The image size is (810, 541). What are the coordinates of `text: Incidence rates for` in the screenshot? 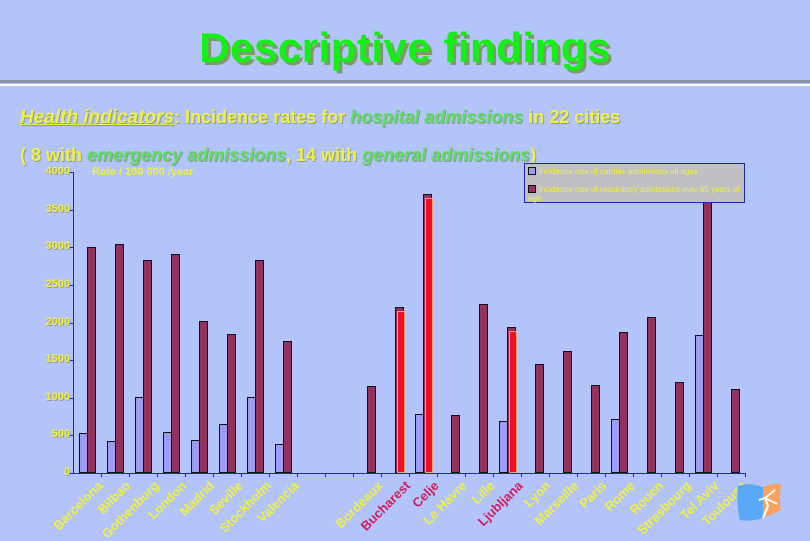 It's located at (265, 117).